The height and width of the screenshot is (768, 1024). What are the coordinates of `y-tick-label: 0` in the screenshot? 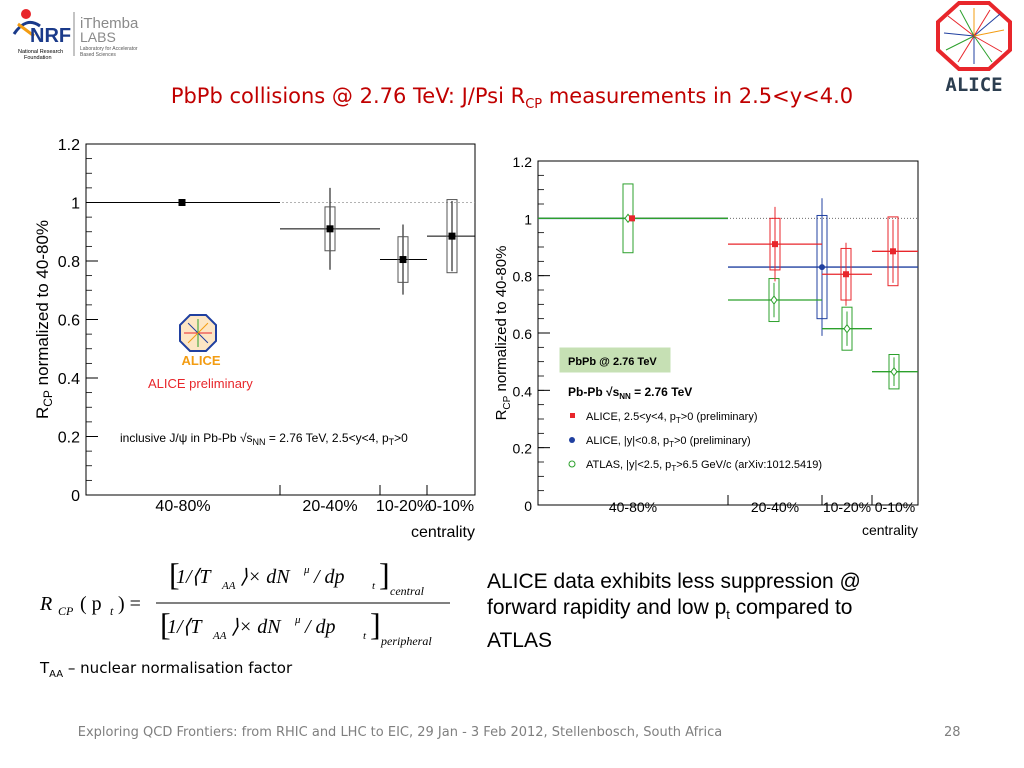 It's located at (75, 496).